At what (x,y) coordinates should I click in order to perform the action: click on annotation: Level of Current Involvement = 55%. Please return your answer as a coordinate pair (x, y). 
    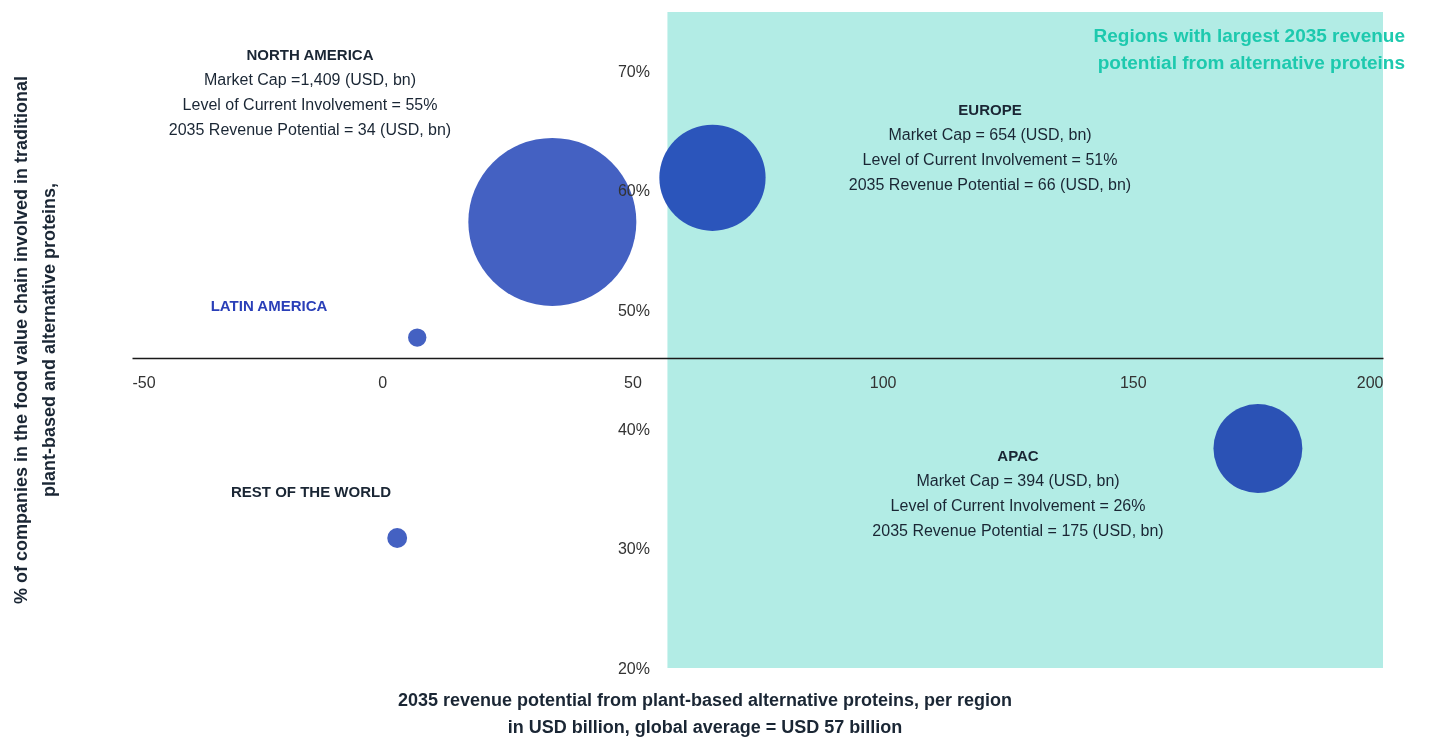
    Looking at the image, I should click on (310, 104).